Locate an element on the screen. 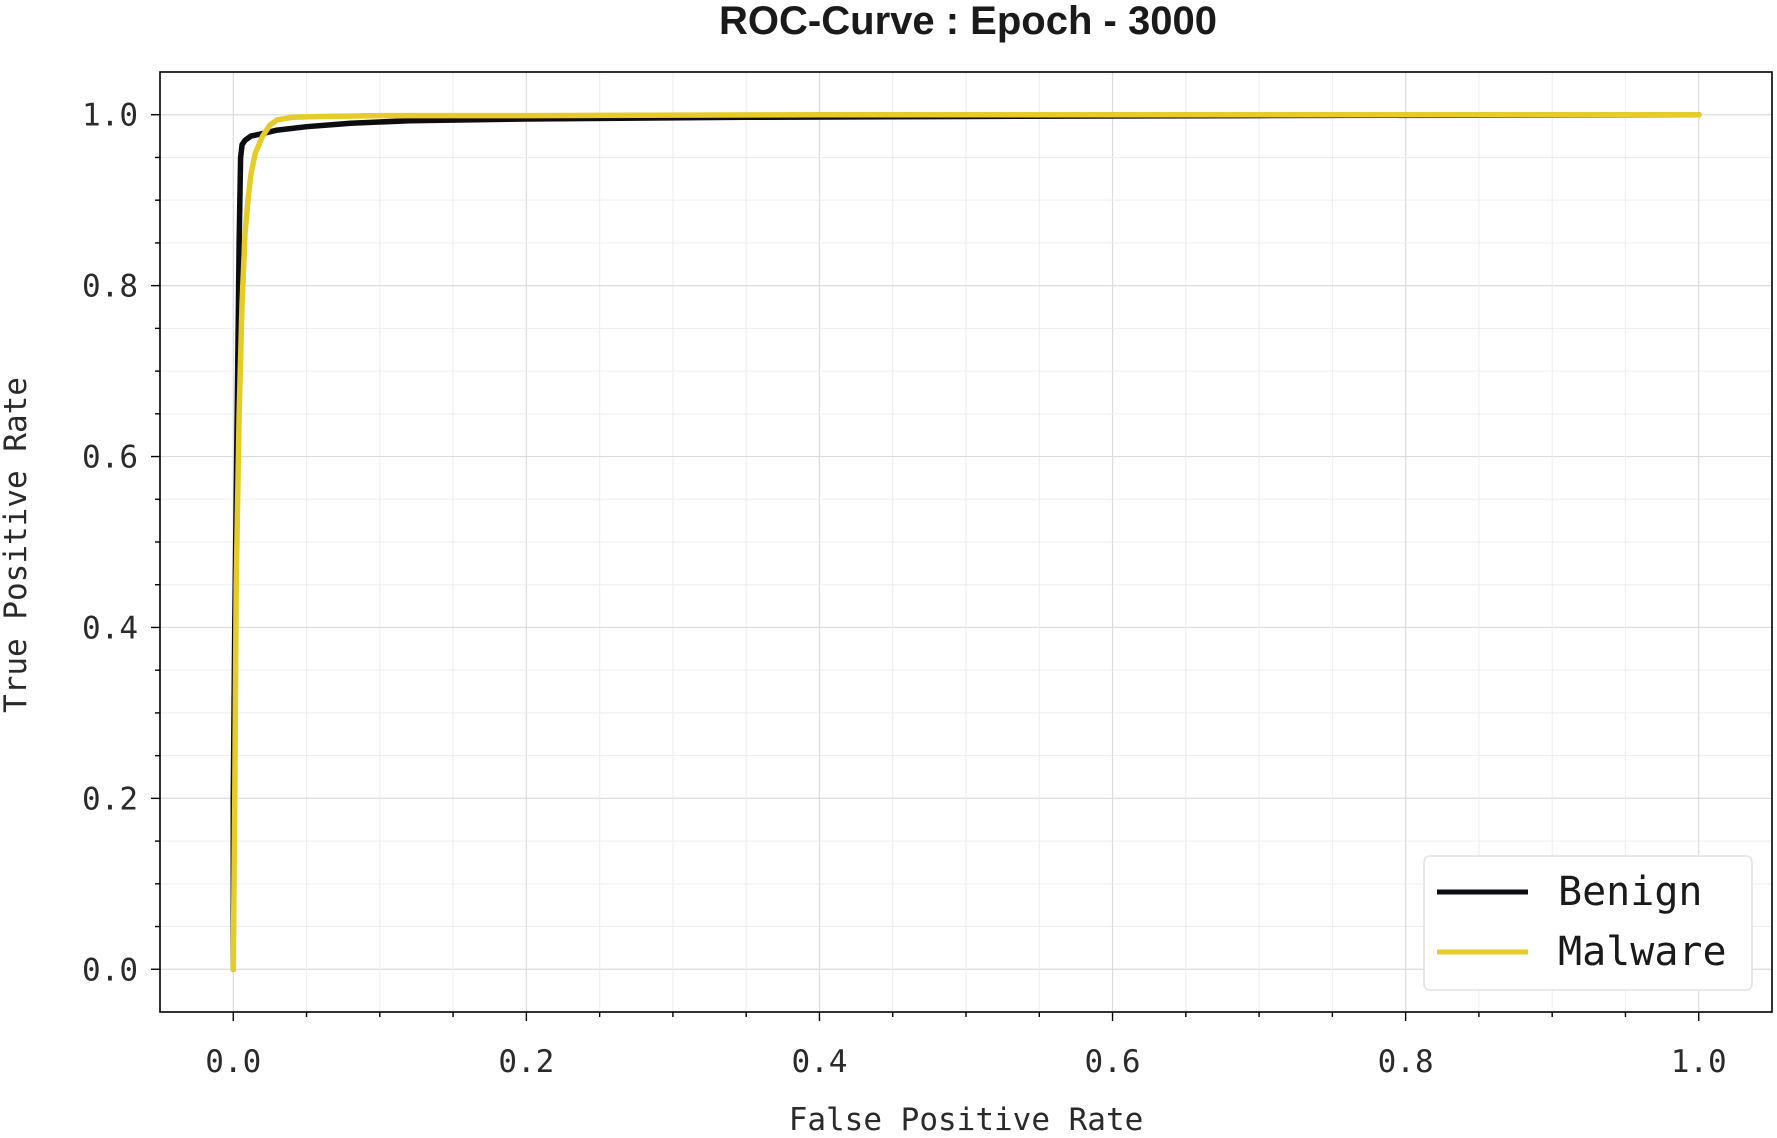 The height and width of the screenshot is (1138, 1777). y-tick-label: 0.8 is located at coordinates (110, 287).